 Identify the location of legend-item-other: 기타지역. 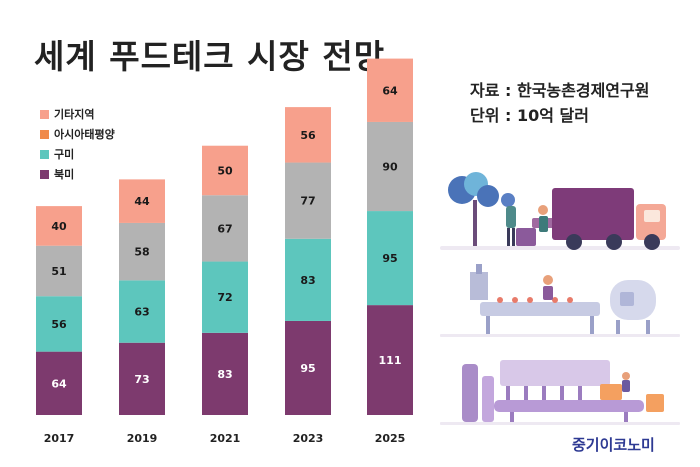
(77, 114).